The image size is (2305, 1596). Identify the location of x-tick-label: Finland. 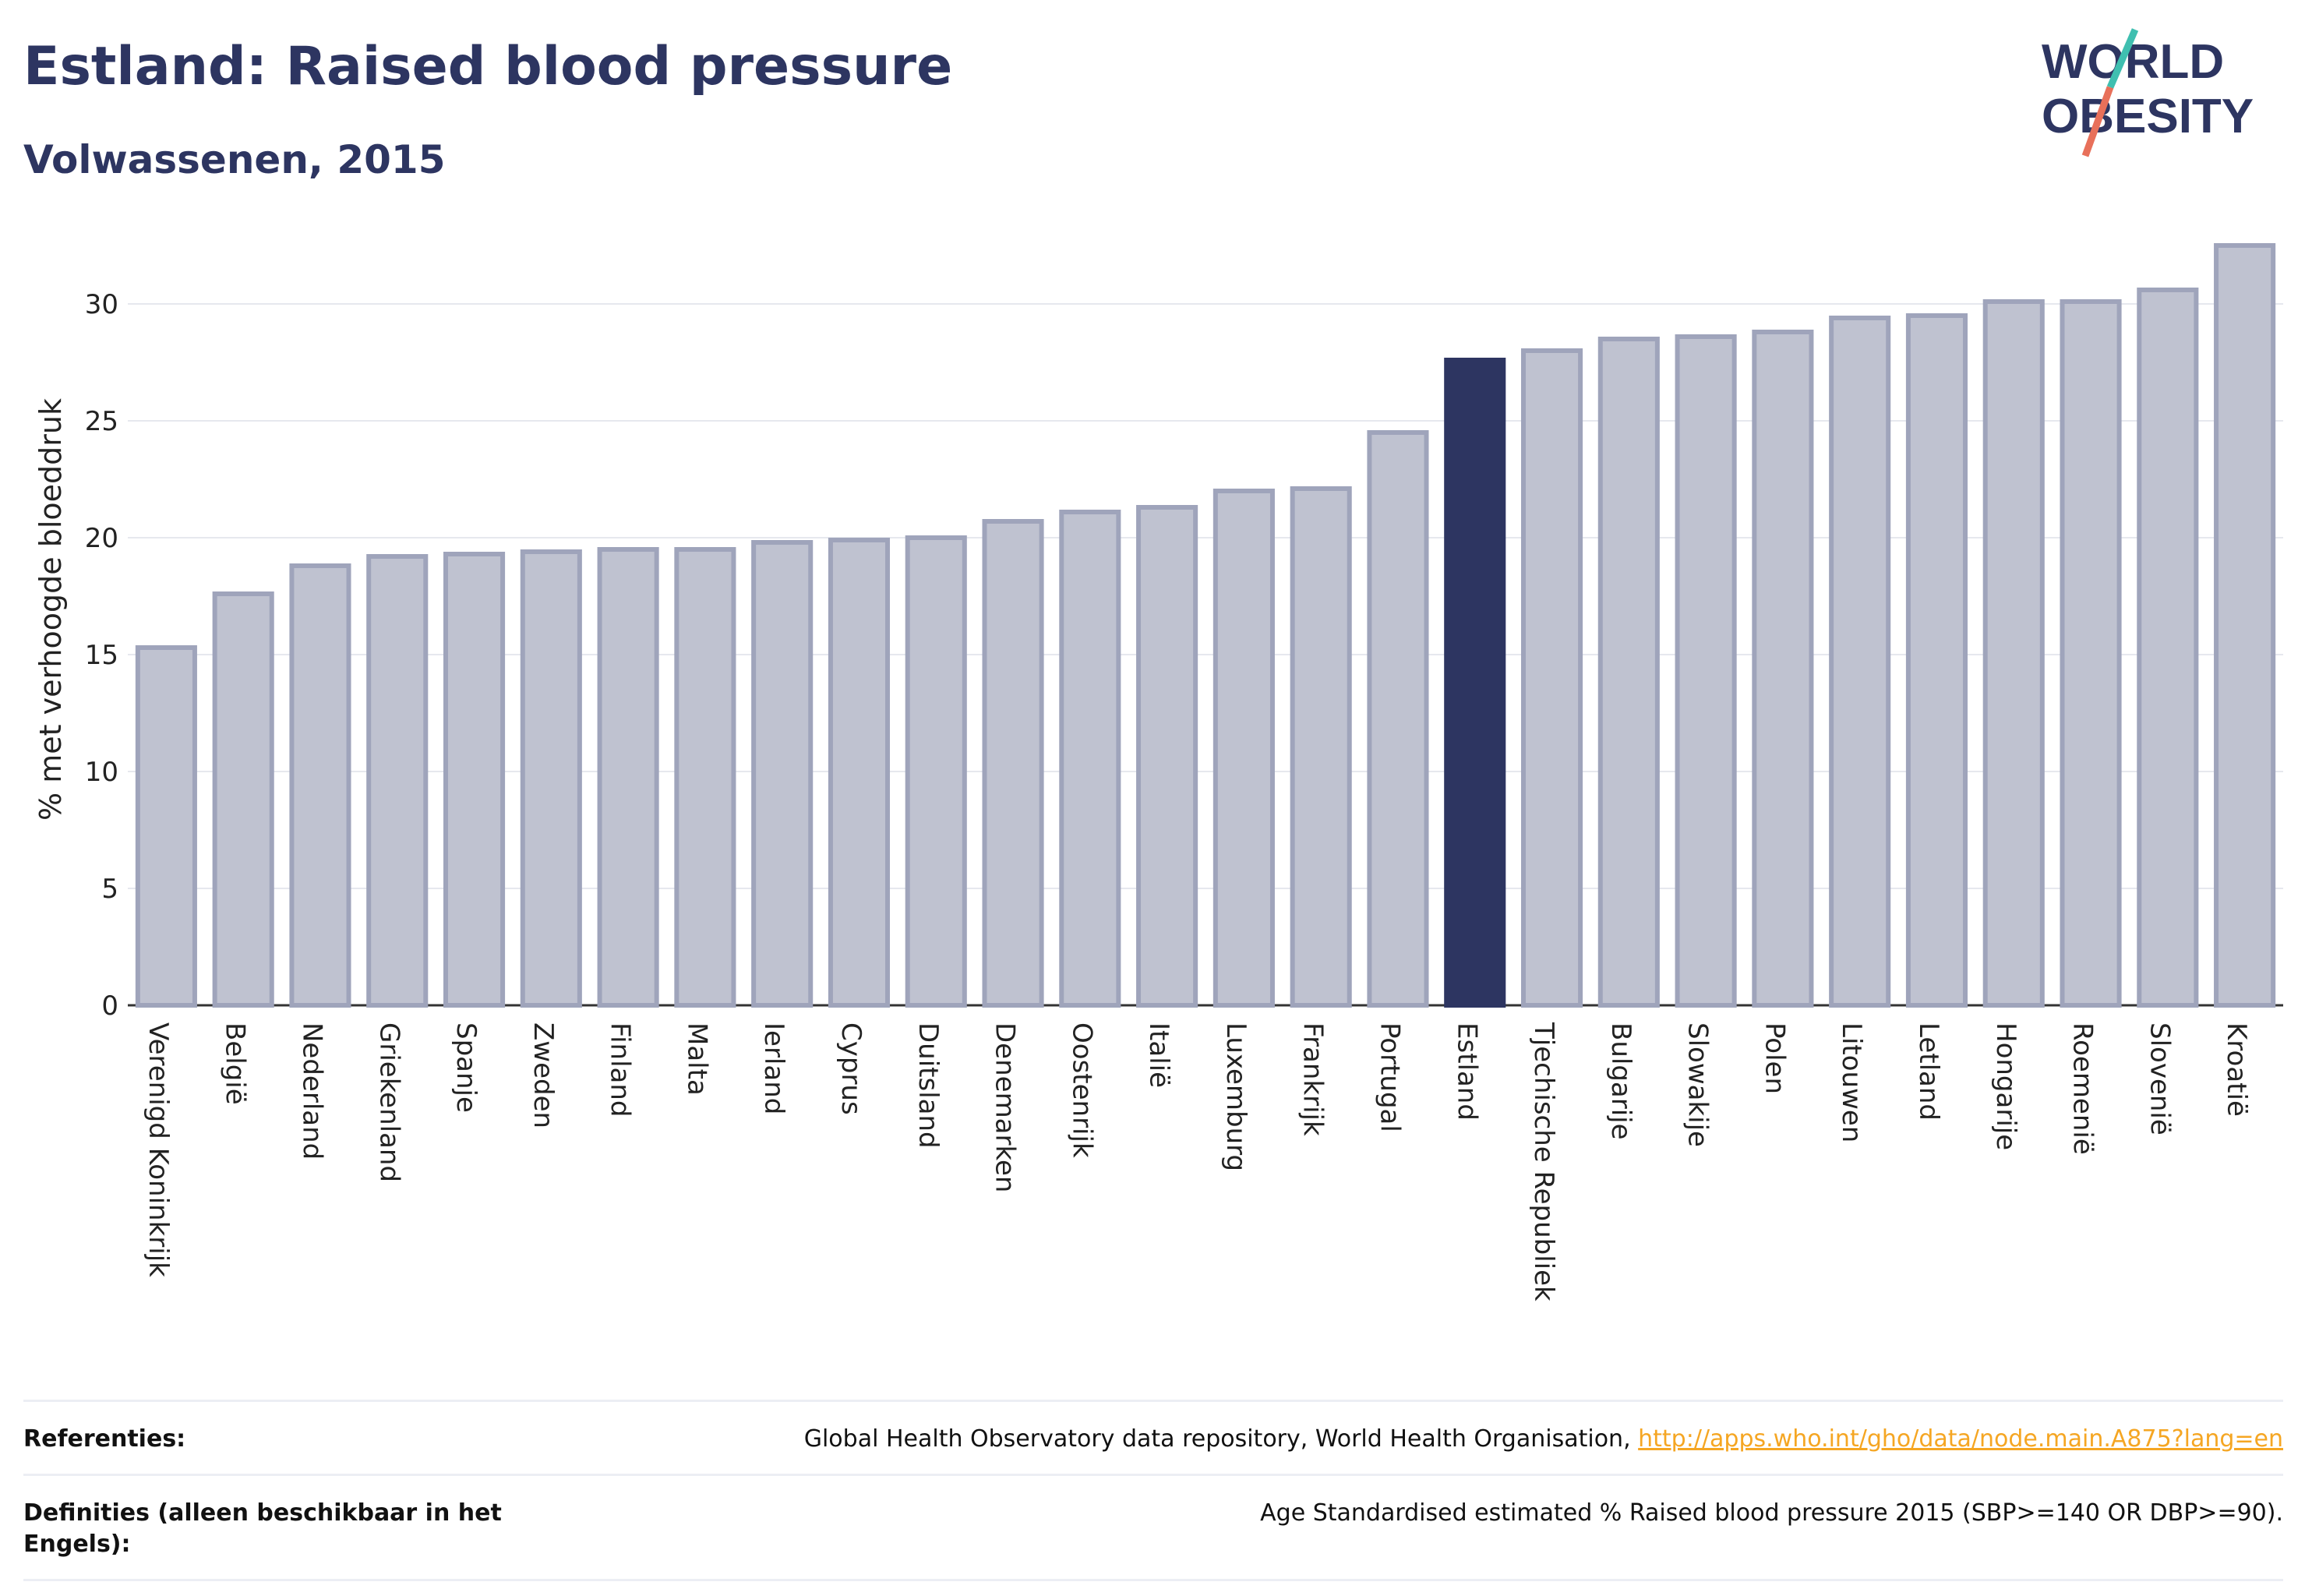
(620, 1070).